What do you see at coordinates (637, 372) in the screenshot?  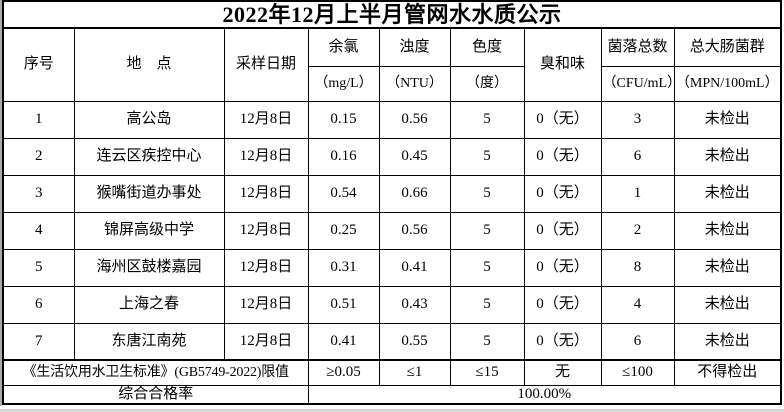 I see `limit-colony: ≤100` at bounding box center [637, 372].